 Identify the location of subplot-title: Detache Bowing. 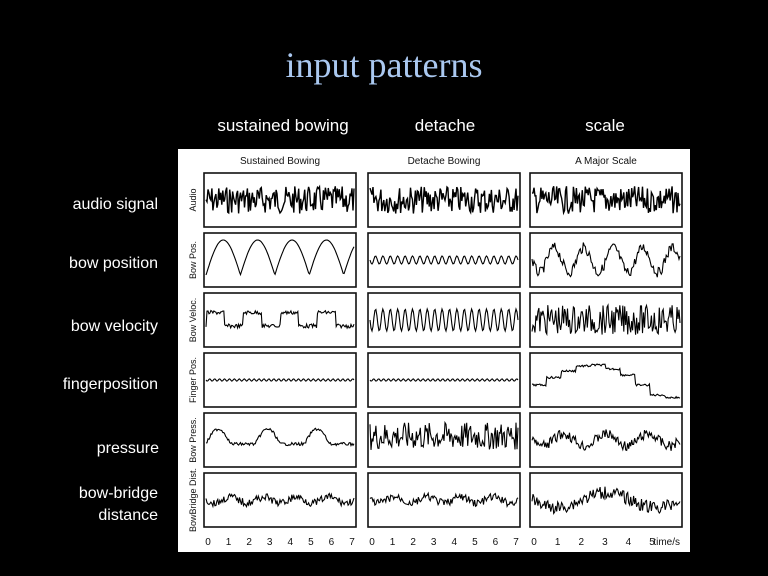
(444, 161).